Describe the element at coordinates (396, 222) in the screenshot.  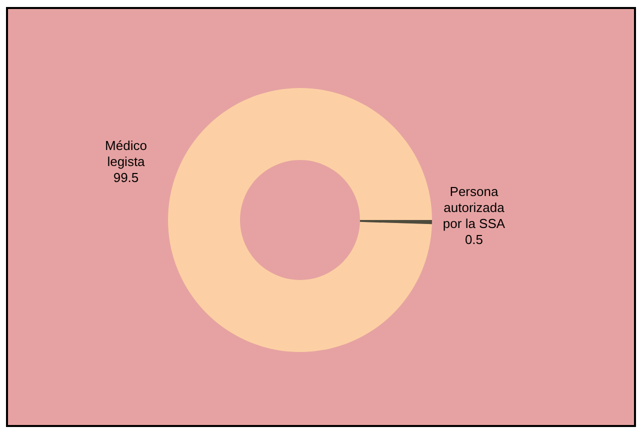
I see `donut-slice` at that location.